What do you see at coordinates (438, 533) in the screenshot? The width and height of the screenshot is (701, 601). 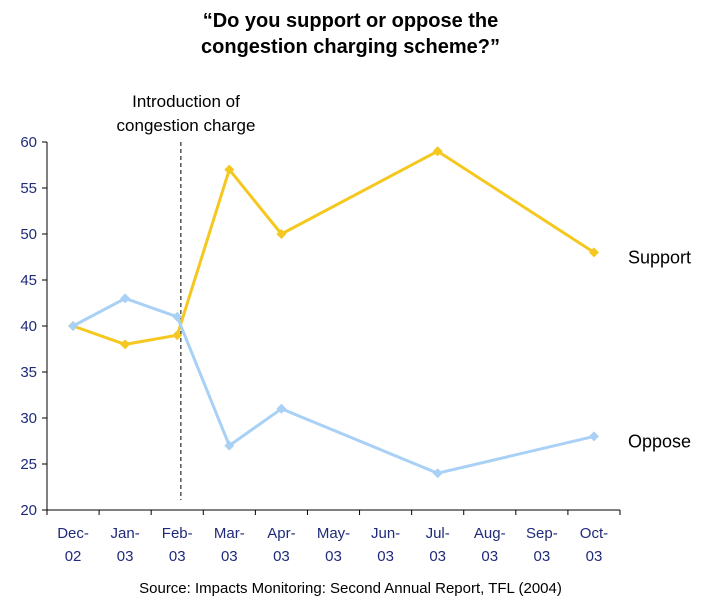 I see `x-tick-label-line: Jul-` at bounding box center [438, 533].